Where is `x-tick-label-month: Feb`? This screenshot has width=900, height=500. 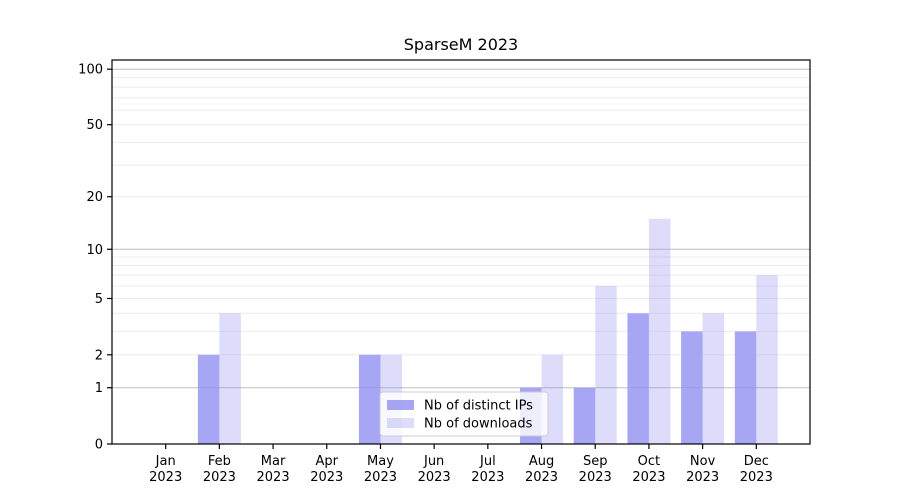 x-tick-label-month: Feb is located at coordinates (219, 461).